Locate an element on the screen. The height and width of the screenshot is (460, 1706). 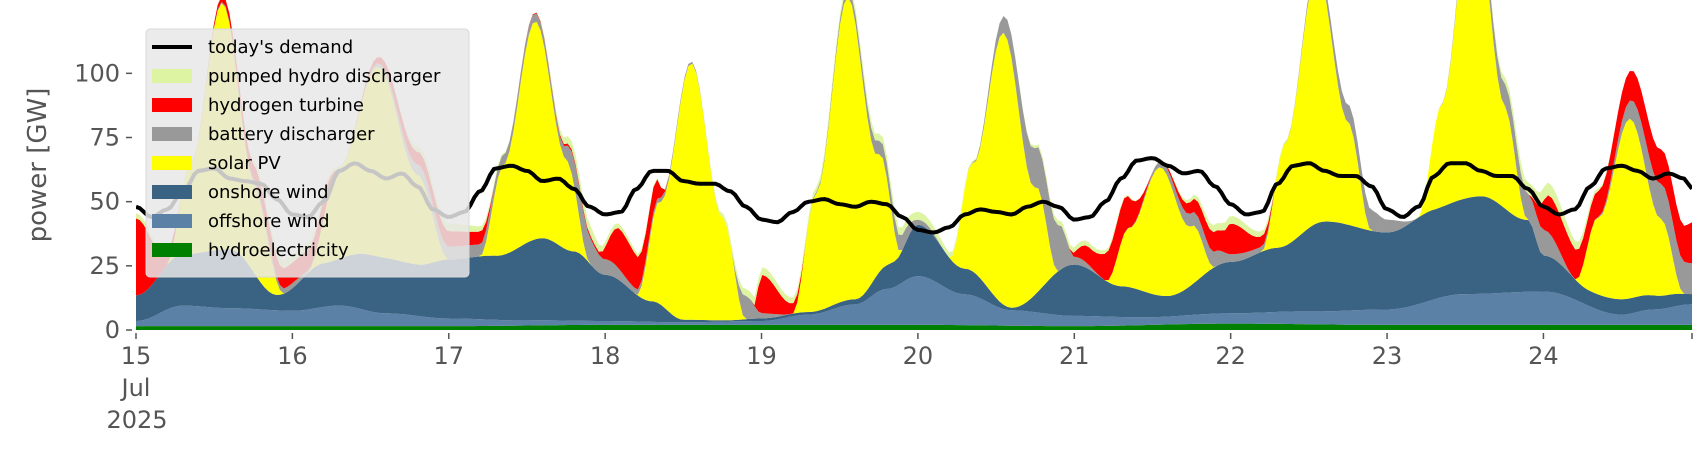
x-tick-label: 21 is located at coordinates (1074, 356).